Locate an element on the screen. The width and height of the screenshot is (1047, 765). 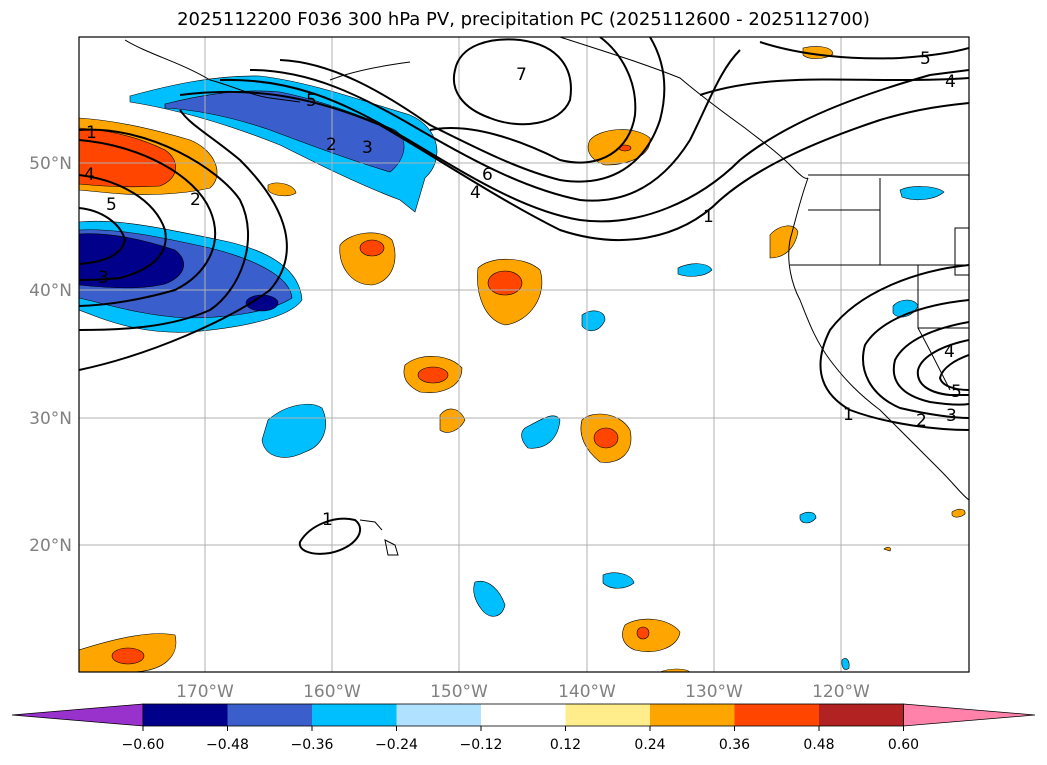
lon-label: 150°W is located at coordinates (459, 692).